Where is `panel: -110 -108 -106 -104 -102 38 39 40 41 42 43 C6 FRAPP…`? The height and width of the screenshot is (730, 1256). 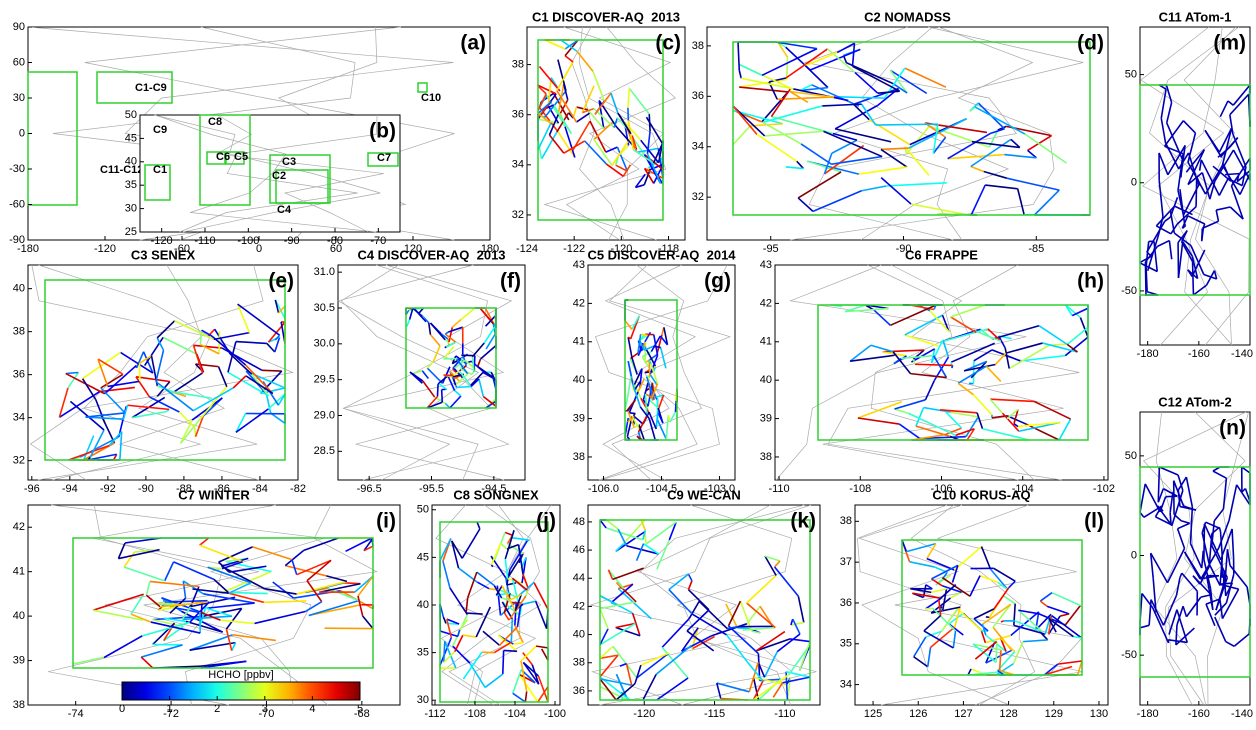
panel: -110 -108 -106 -104 -102 38 39 40 41 42 43 C6 FRAPP… is located at coordinates (937, 370).